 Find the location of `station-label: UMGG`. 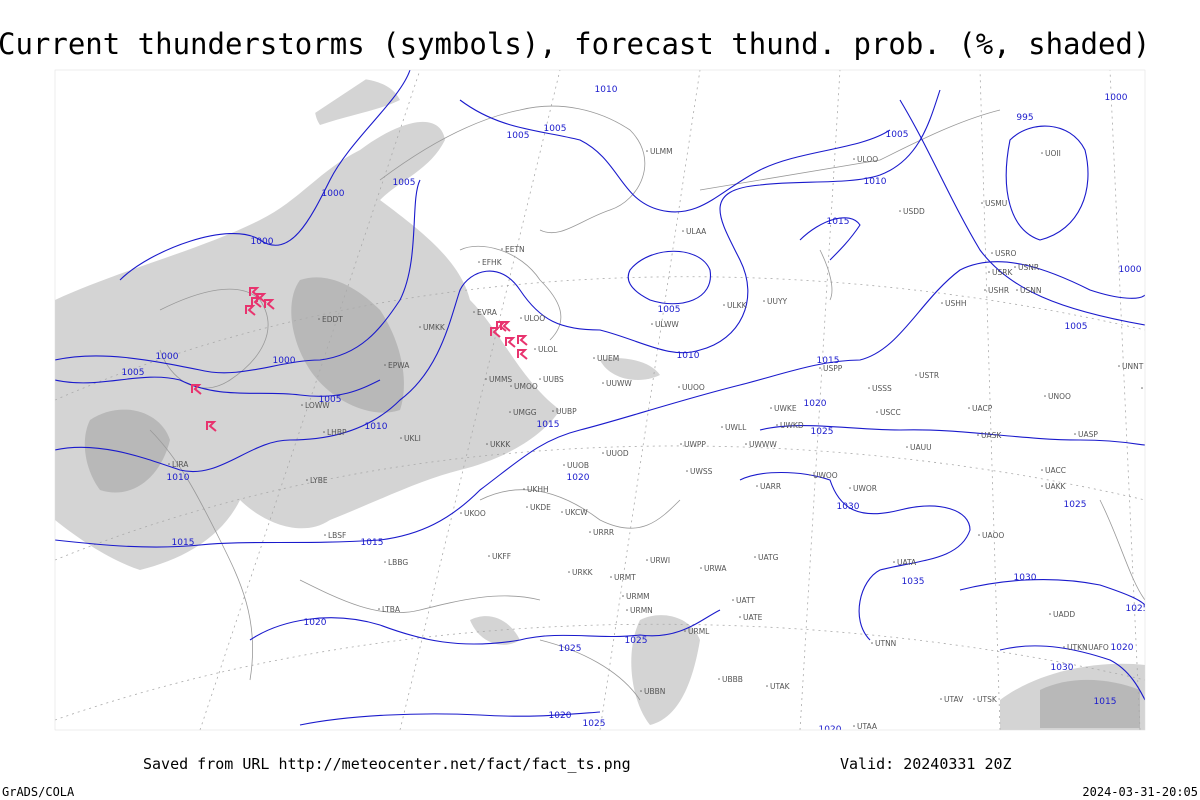

station-label: UMGG is located at coordinates (525, 412).